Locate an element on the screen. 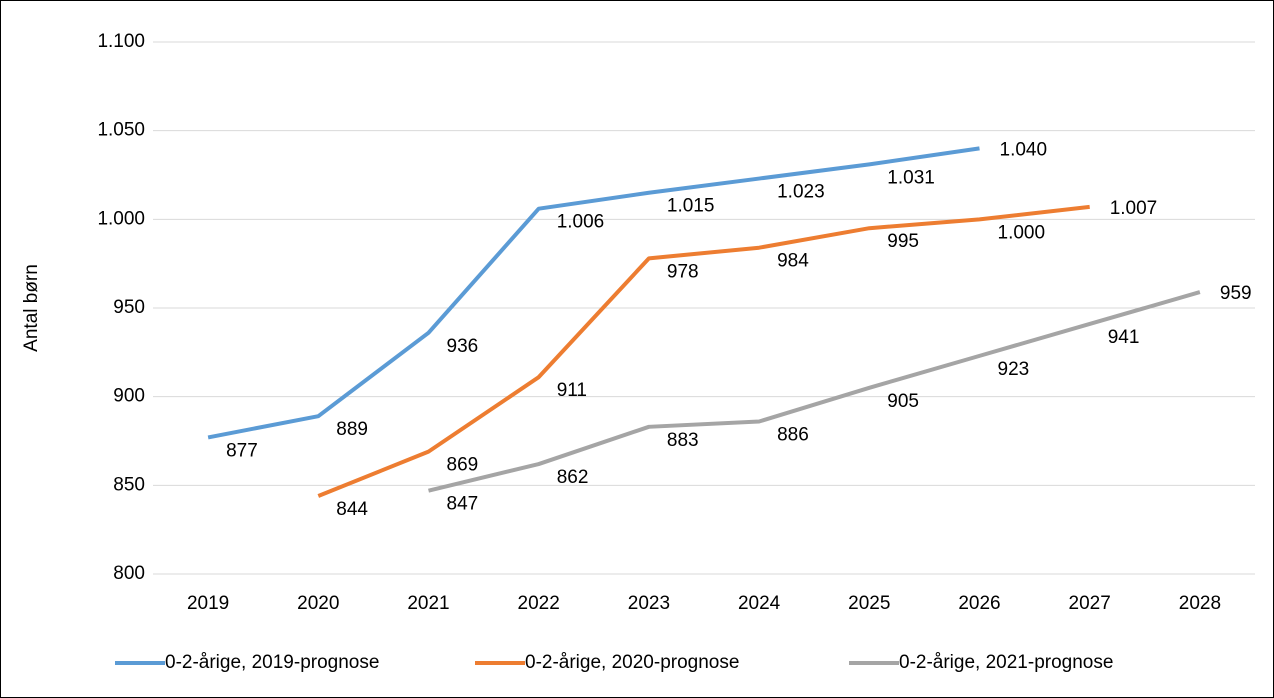  x-tick-label: 2021 is located at coordinates (428, 603).